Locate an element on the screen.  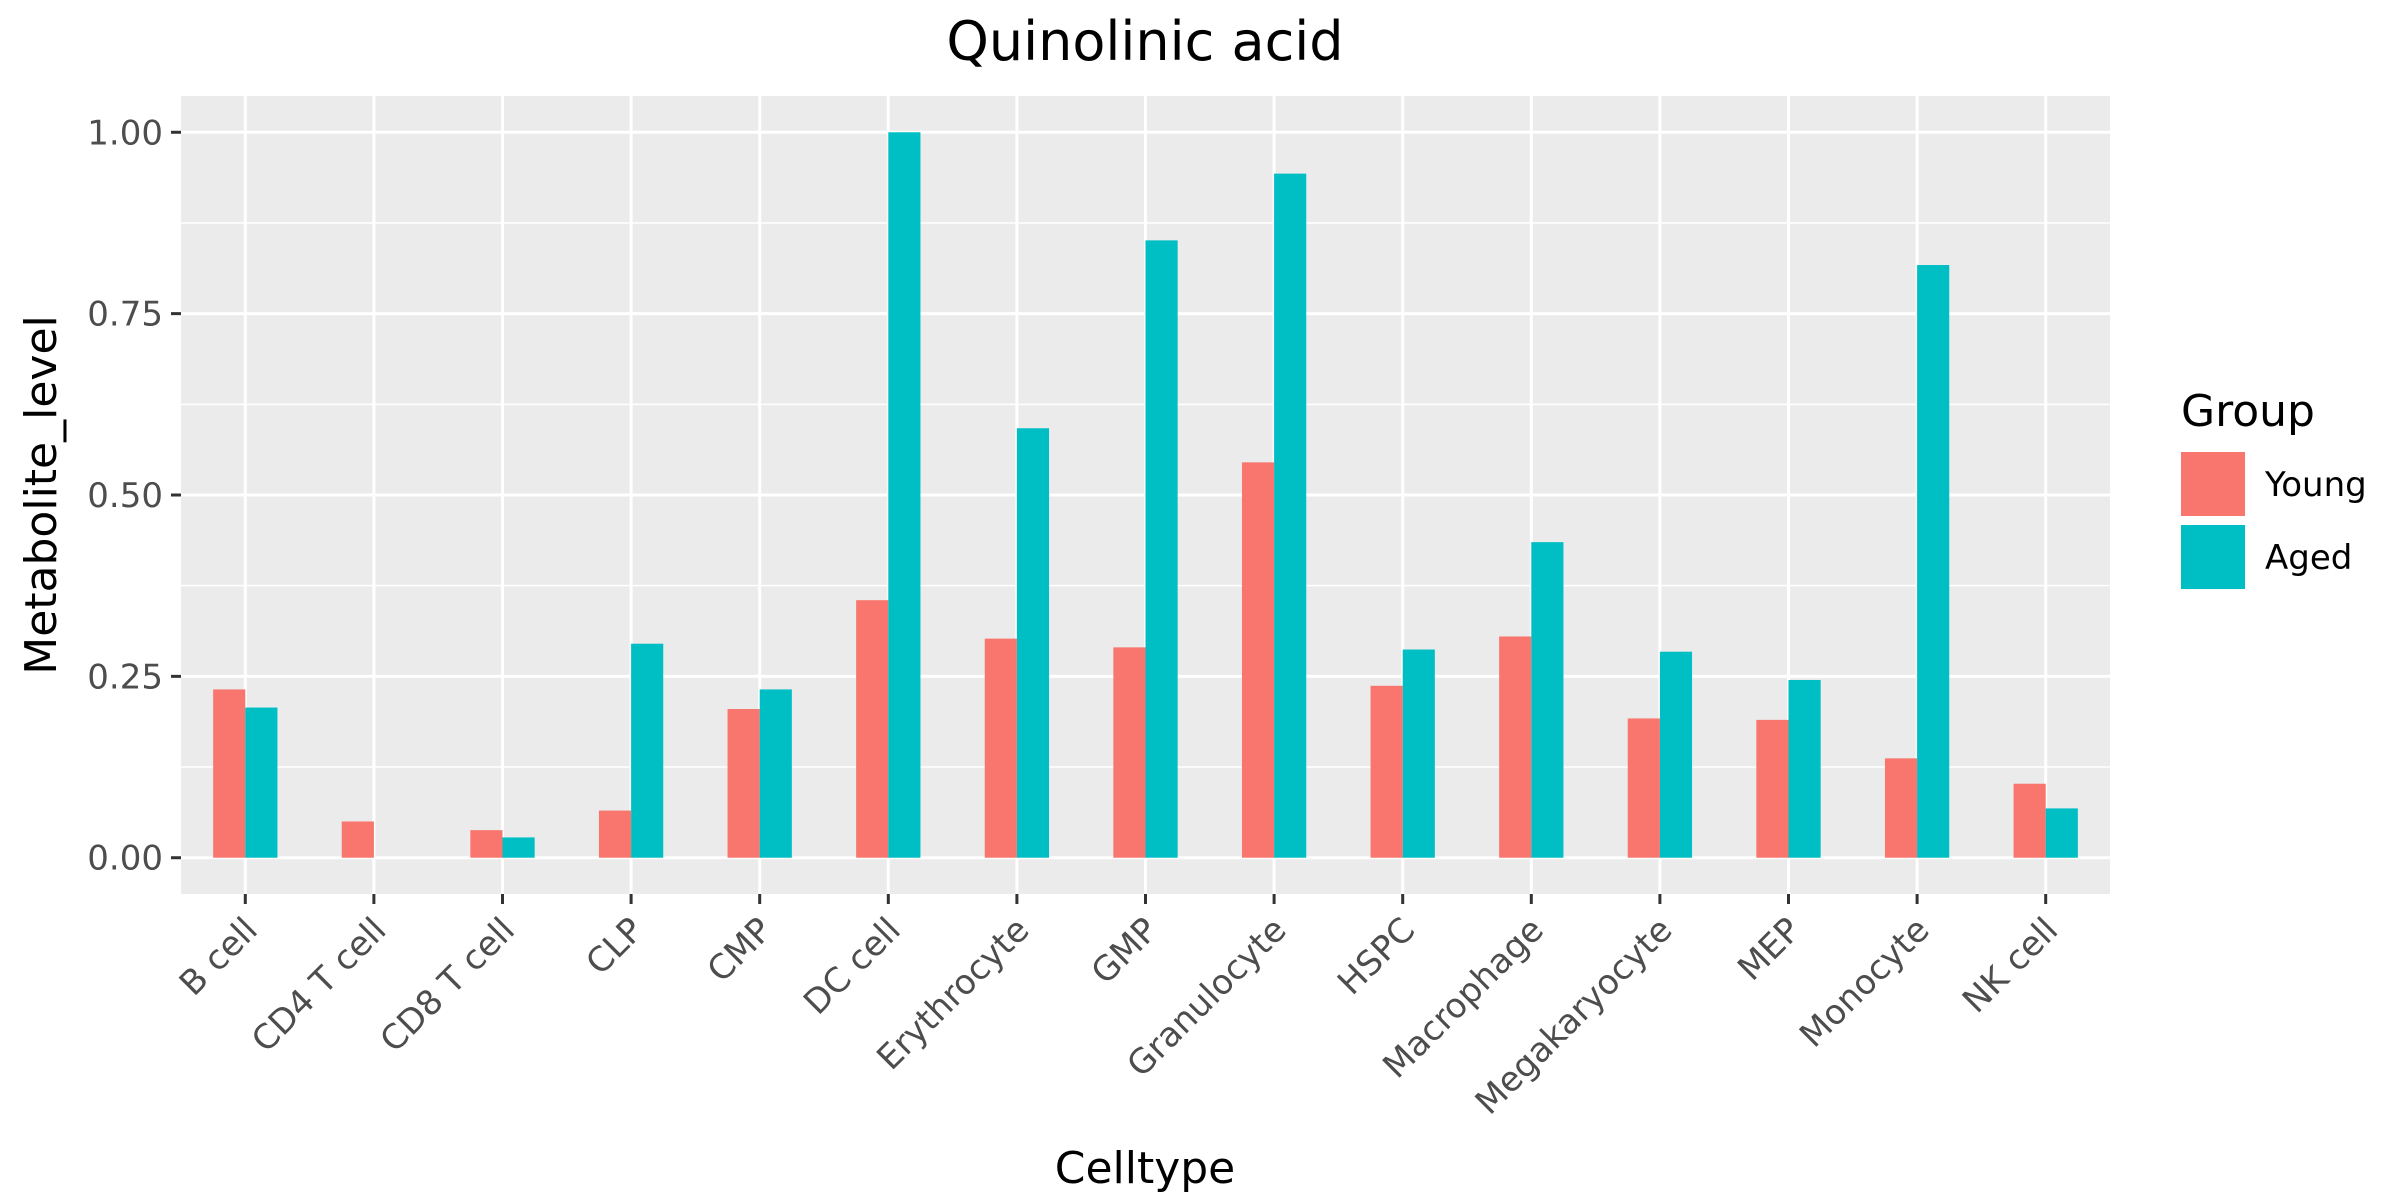
chart-title: Quinolinic acid is located at coordinates (1144, 41).